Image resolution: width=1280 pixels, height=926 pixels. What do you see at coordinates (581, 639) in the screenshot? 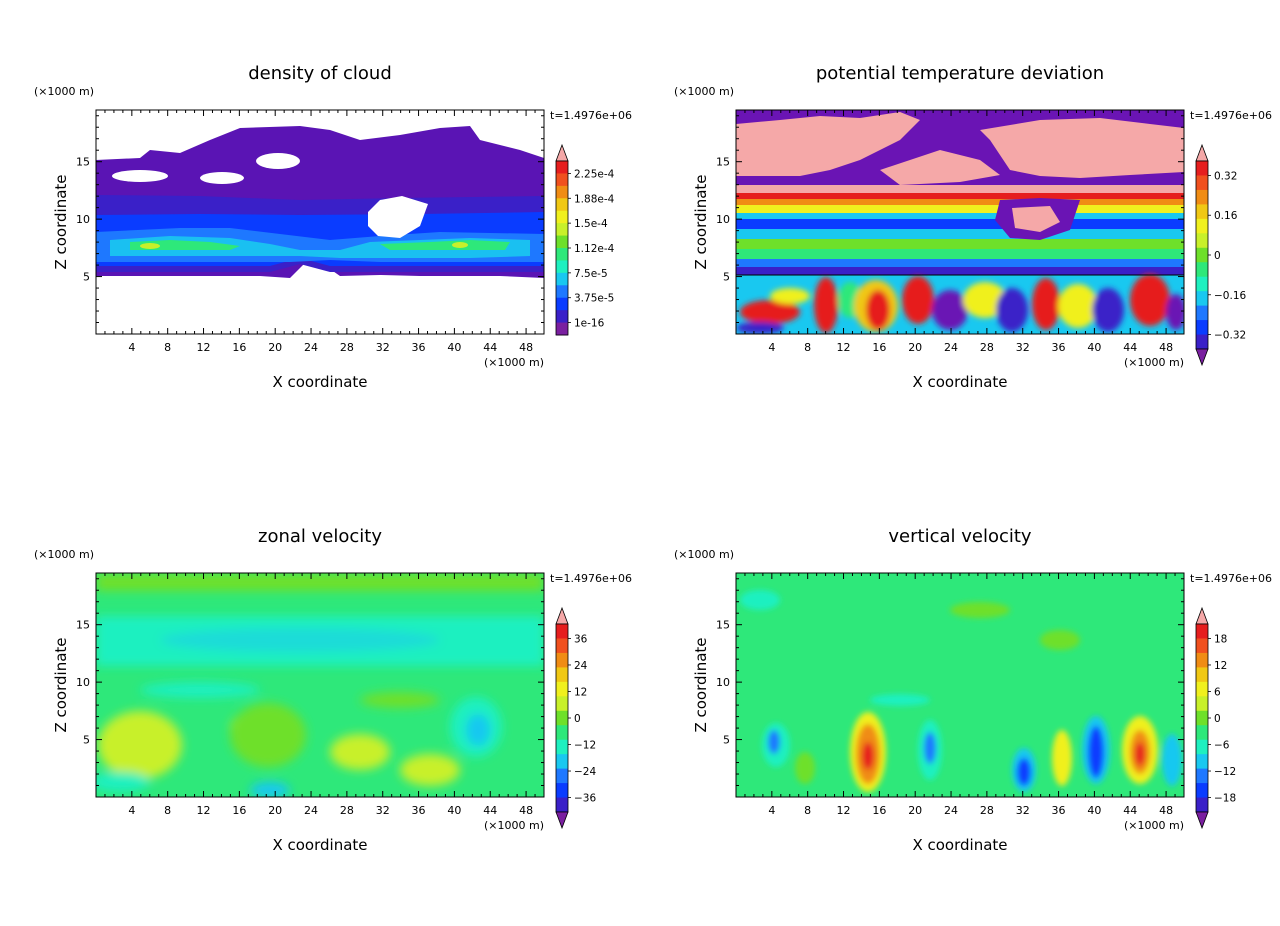
I see `colorbar-label: 36` at bounding box center [581, 639].